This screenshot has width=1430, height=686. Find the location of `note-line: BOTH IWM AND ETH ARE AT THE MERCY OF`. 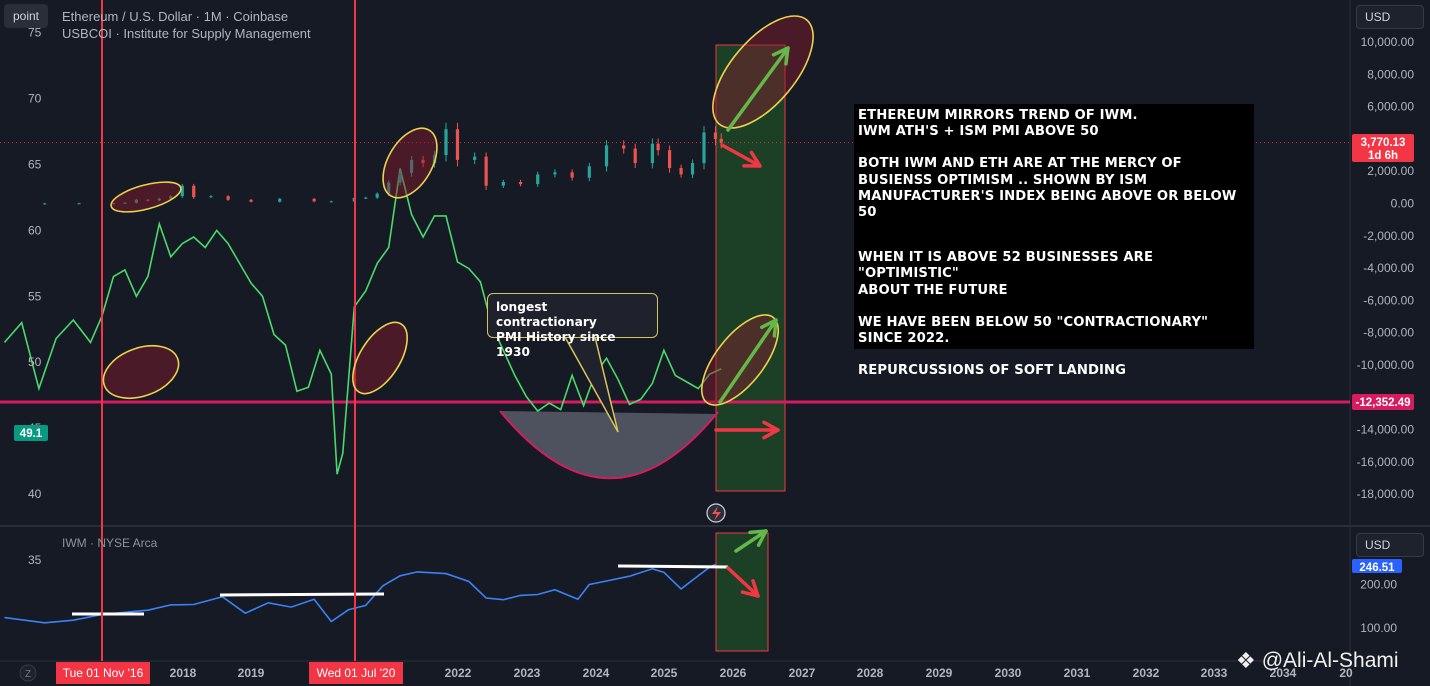

note-line: BOTH IWM AND ETH ARE AT THE MERCY OF is located at coordinates (1020, 164).